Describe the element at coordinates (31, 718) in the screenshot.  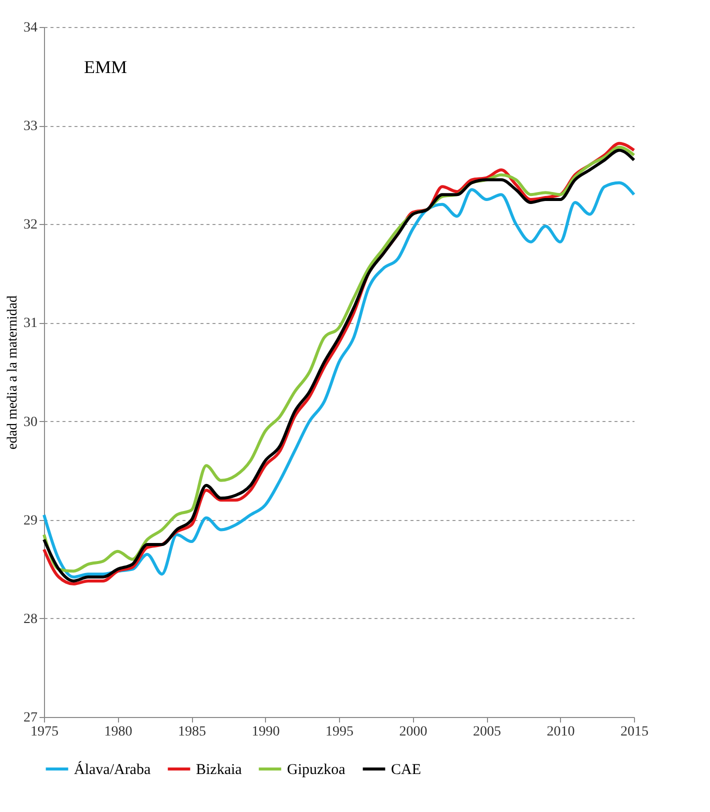
I see `y-tick-label: 27` at that location.